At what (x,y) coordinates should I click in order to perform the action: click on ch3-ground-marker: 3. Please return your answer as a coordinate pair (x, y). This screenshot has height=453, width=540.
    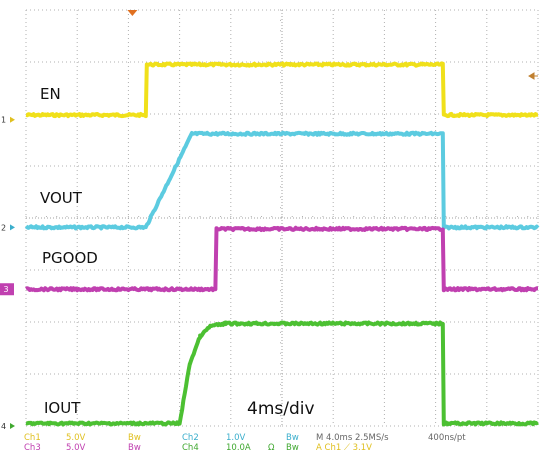
    Looking at the image, I should click on (7, 289).